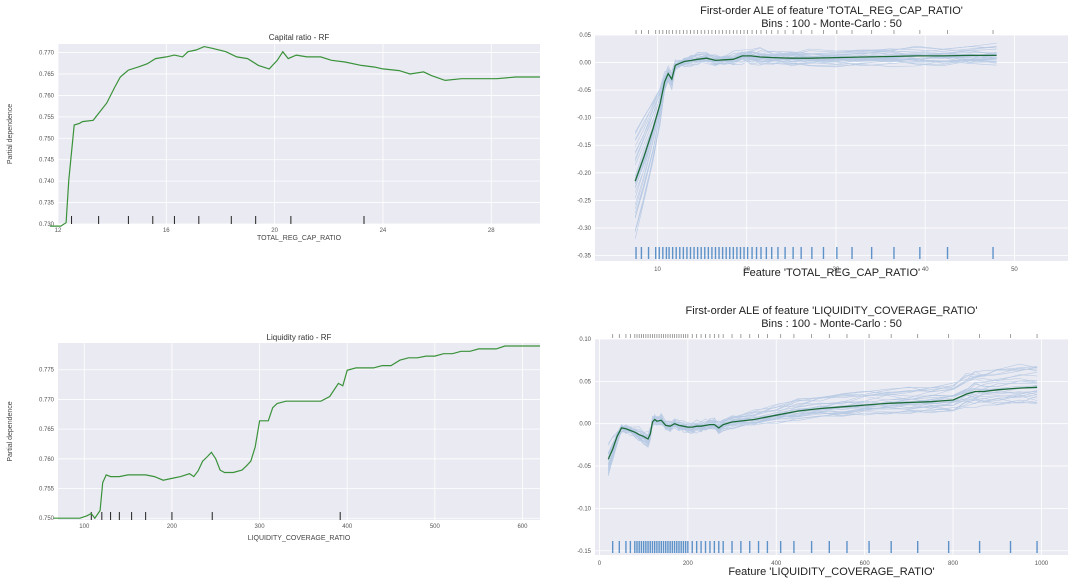 This screenshot has height=579, width=1089. I want to click on x-tick-label: 16, so click(166, 231).